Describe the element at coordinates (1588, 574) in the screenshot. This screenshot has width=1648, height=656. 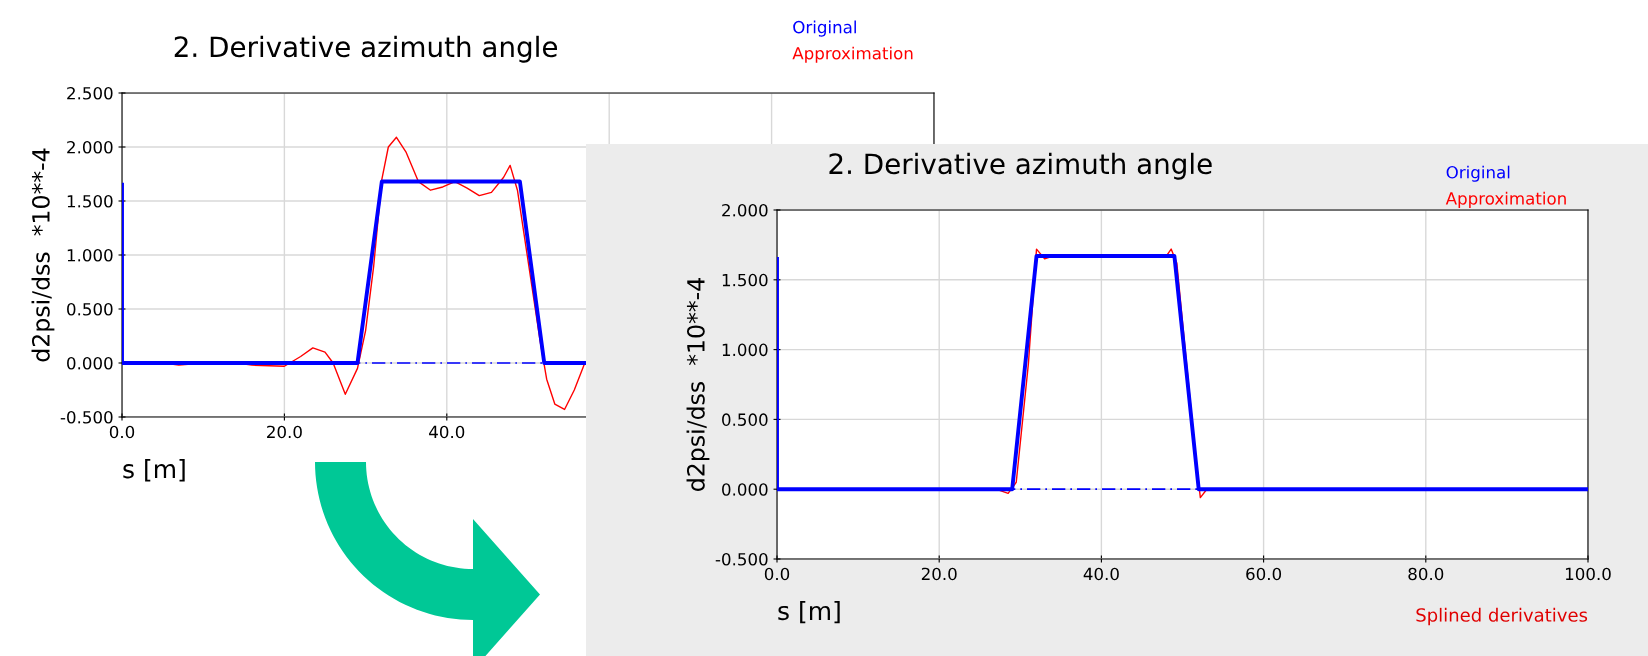
I see `x-tick-label: 100.0` at that location.